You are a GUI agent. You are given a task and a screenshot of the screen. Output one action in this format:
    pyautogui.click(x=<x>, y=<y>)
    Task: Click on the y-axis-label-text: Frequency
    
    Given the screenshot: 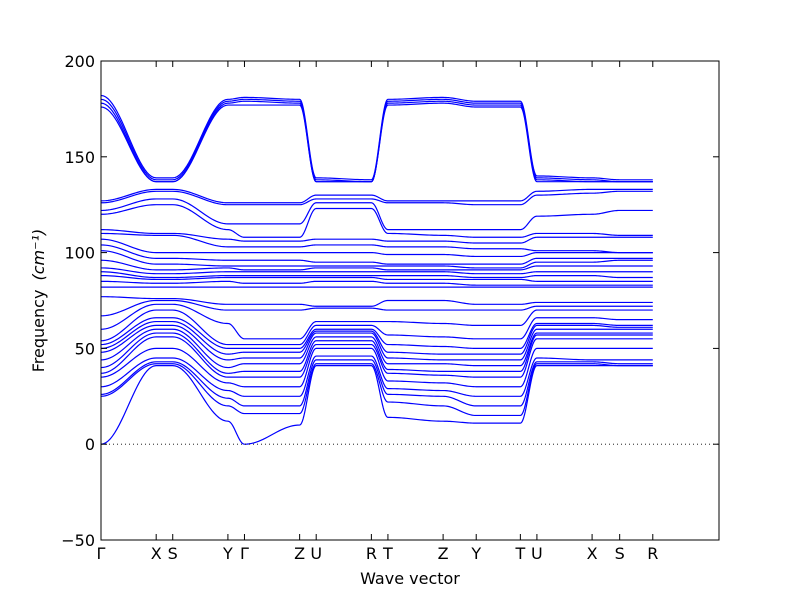 What is the action you would take?
    pyautogui.click(x=38, y=331)
    